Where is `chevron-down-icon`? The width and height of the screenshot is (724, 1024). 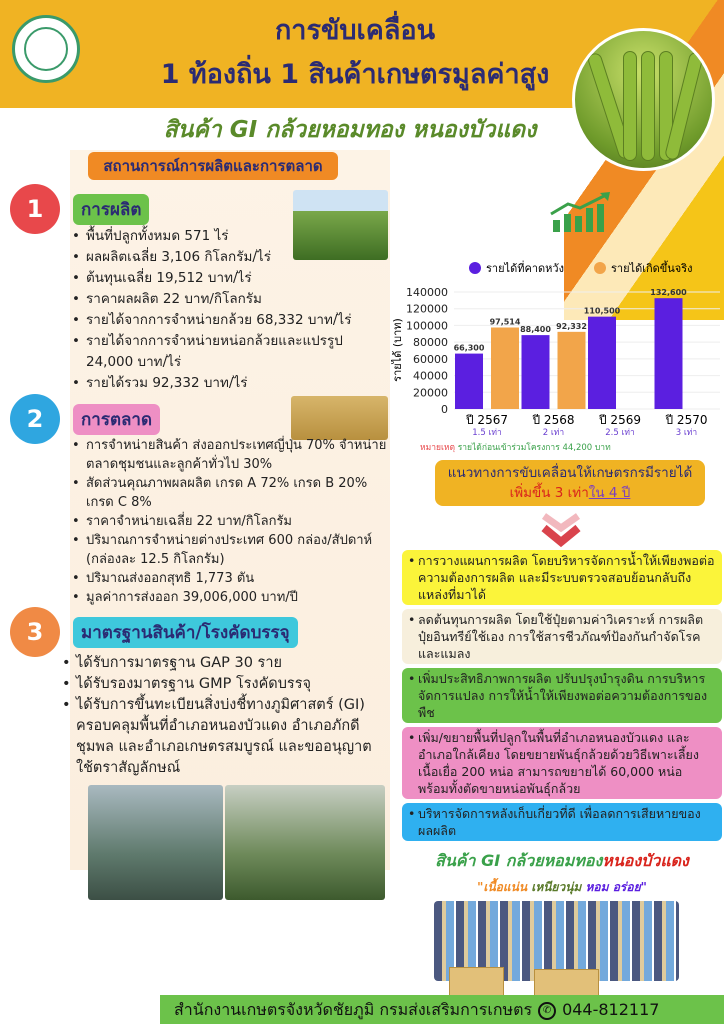
chevron-down-icon is located at coordinates (561, 530).